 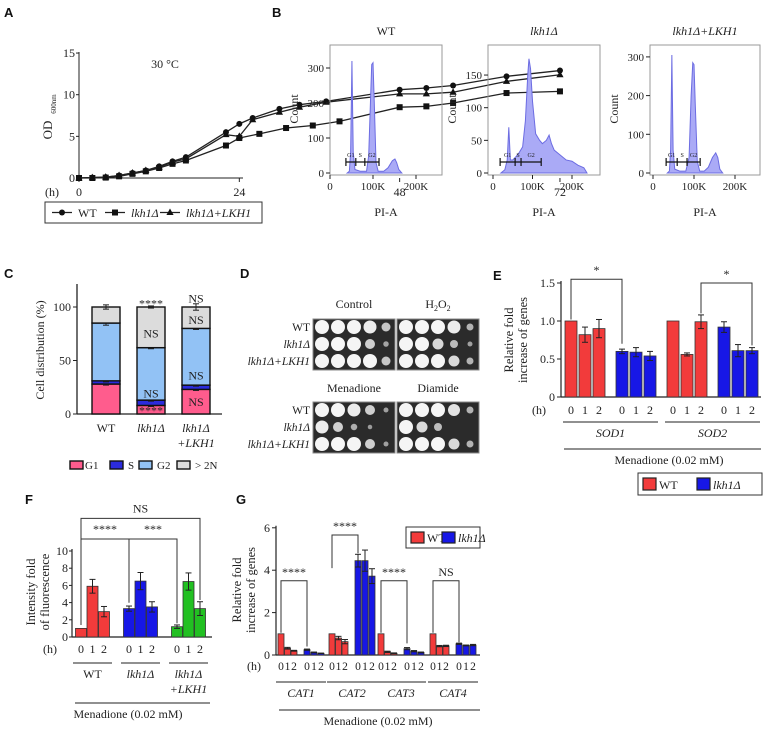 I want to click on y-tick-label: 1.5, so click(x=547, y=283).